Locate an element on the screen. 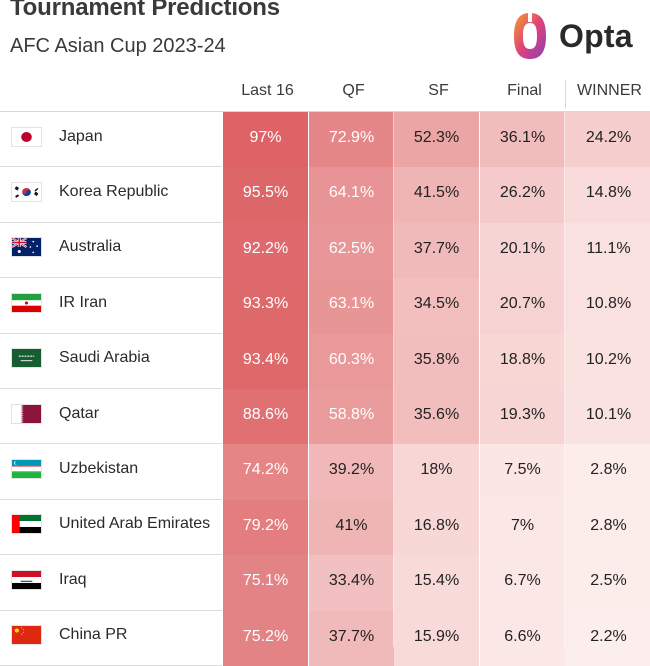 Image resolution: width=650 pixels, height=666 pixels. team-name: China PR is located at coordinates (93, 635).